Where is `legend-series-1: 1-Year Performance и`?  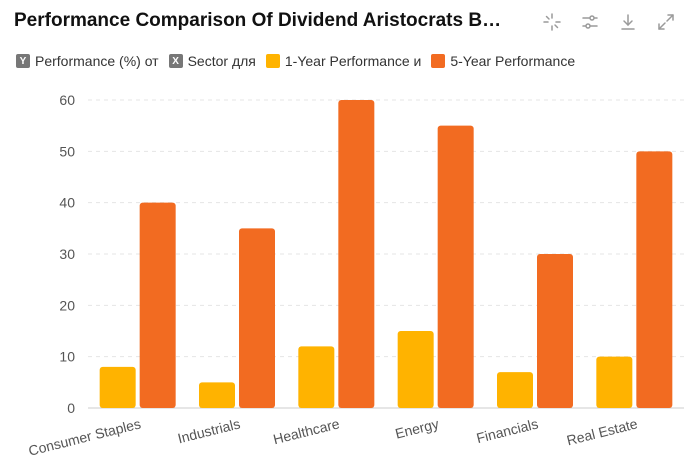
legend-series-1: 1-Year Performance и is located at coordinates (343, 61).